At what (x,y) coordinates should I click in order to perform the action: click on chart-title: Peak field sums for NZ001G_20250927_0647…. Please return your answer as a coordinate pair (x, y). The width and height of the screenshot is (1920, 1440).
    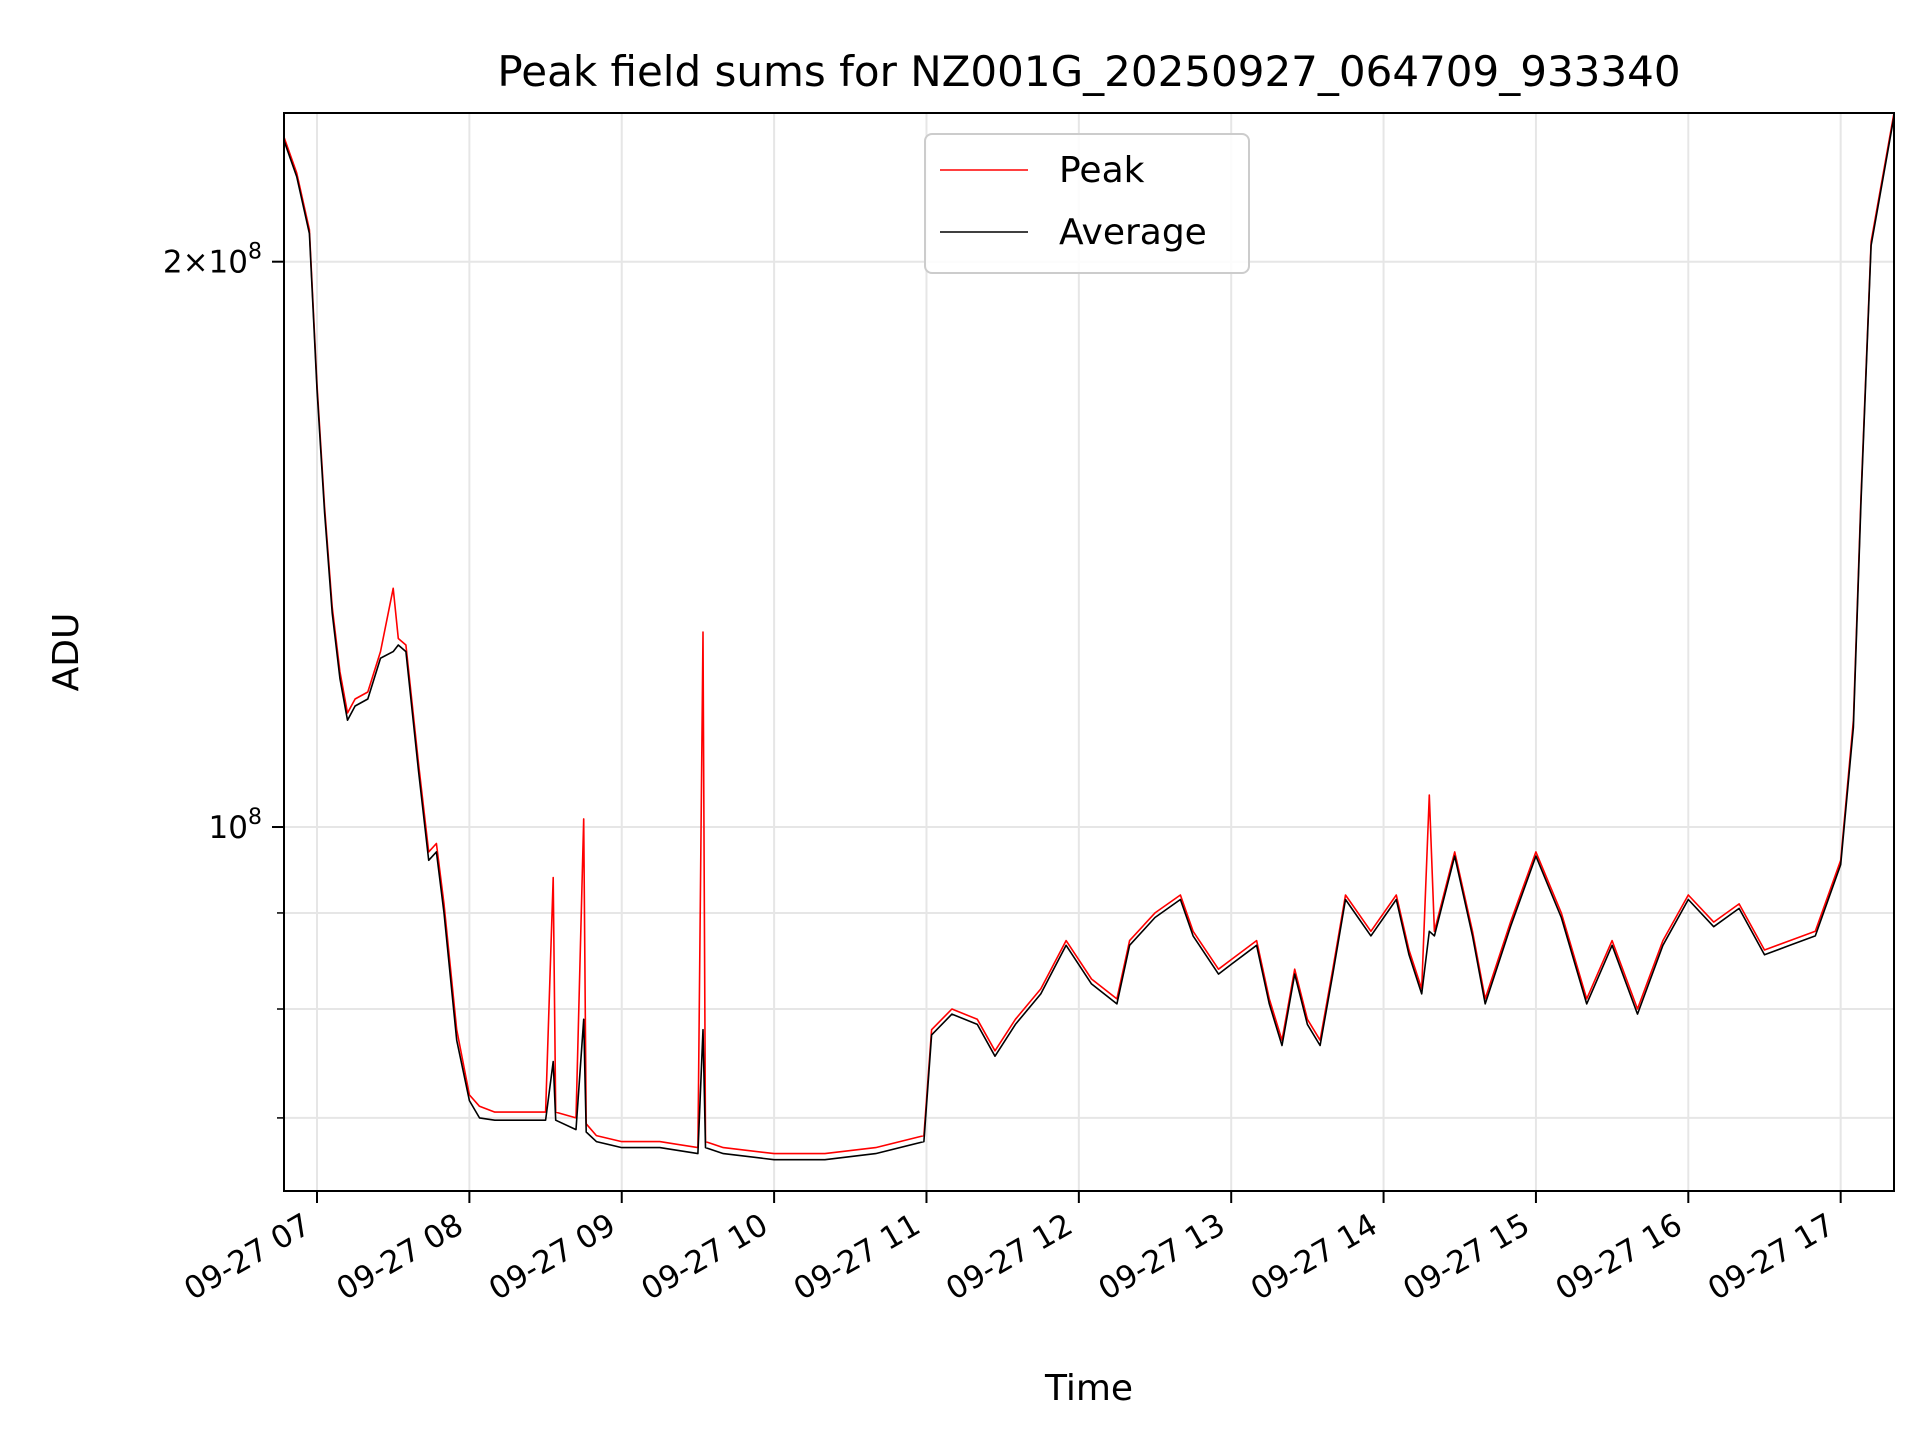
    Looking at the image, I should click on (1088, 71).